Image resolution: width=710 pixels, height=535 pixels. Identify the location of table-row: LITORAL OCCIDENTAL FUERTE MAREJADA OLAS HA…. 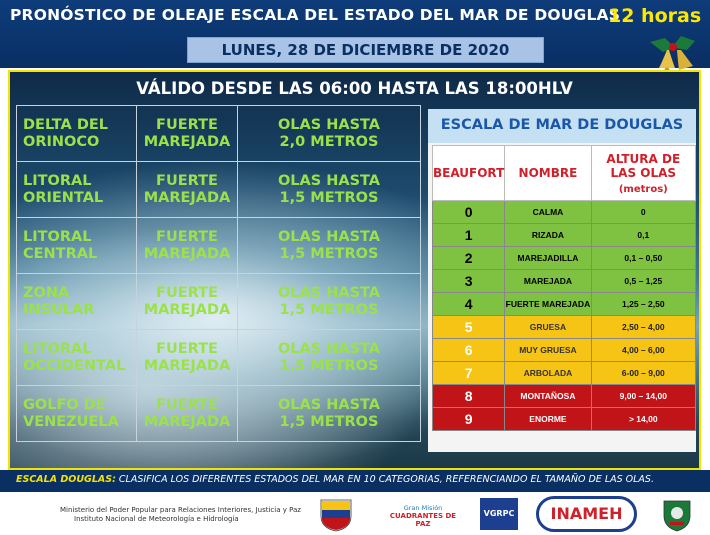
(218, 357).